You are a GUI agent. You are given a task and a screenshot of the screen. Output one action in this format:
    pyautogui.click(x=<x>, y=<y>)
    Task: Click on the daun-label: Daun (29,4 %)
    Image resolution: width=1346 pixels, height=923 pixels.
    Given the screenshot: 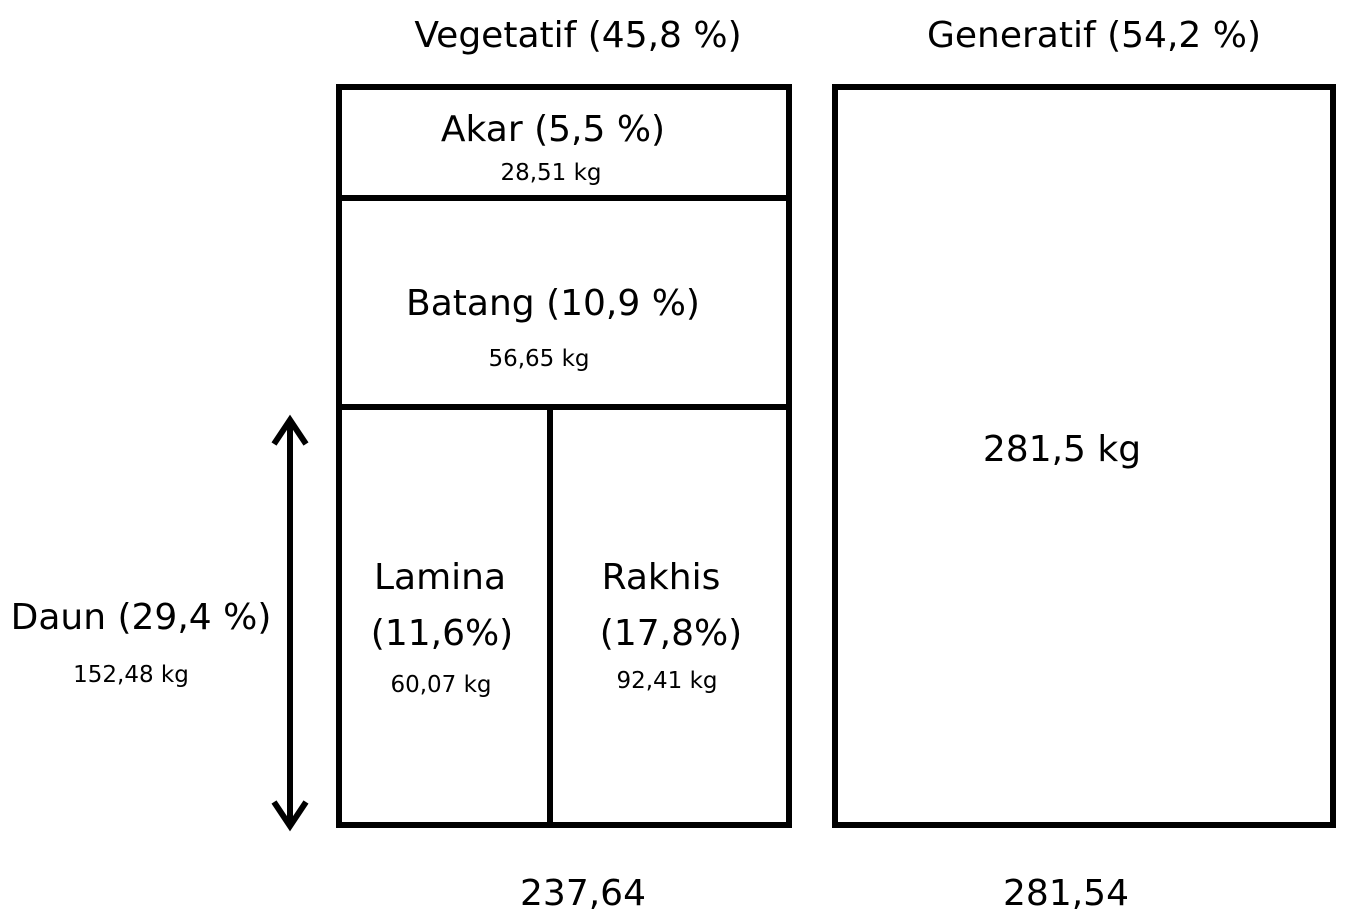 What is the action you would take?
    pyautogui.click(x=141, y=617)
    